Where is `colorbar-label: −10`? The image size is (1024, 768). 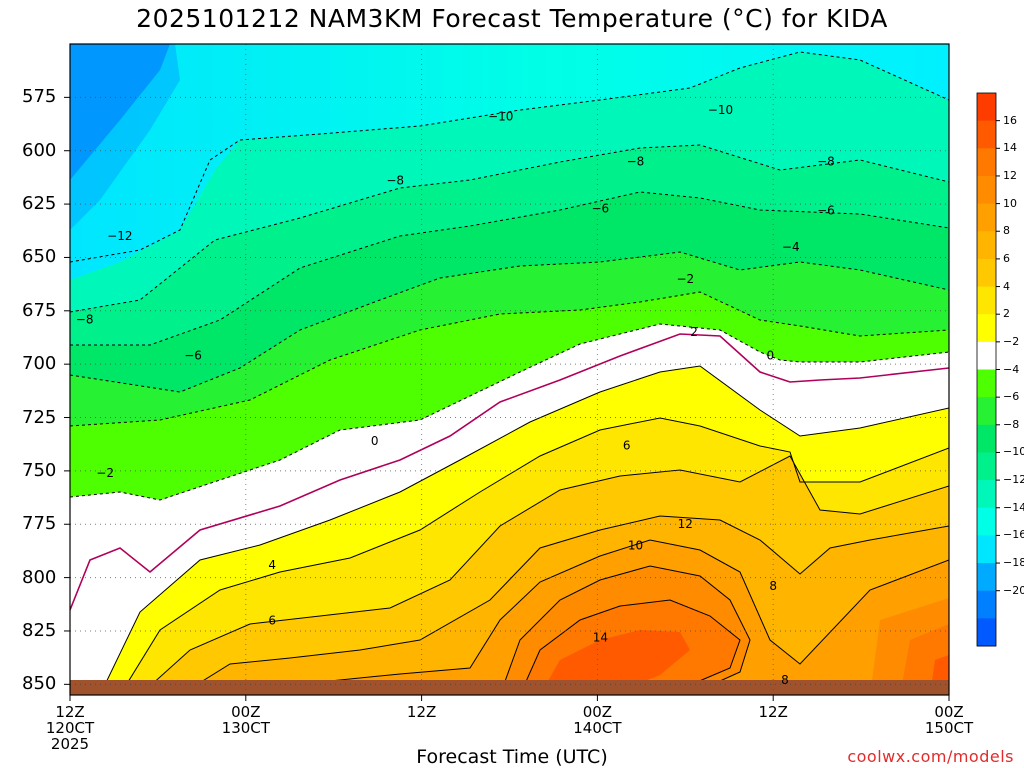
colorbar-label: −10 is located at coordinates (1013, 452).